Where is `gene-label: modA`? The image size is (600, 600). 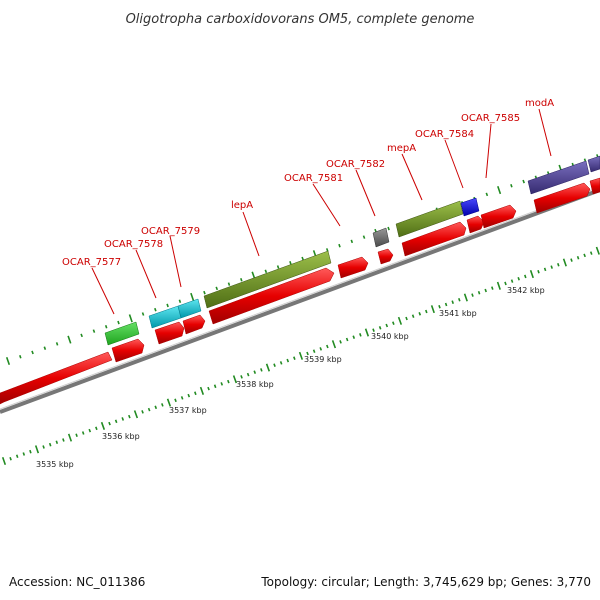 gene-label: modA is located at coordinates (539, 103).